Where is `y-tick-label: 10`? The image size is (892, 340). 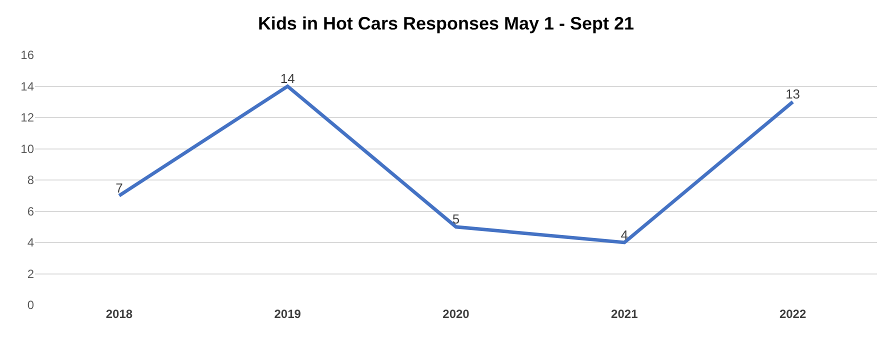 y-tick-label: 10 is located at coordinates (27, 149).